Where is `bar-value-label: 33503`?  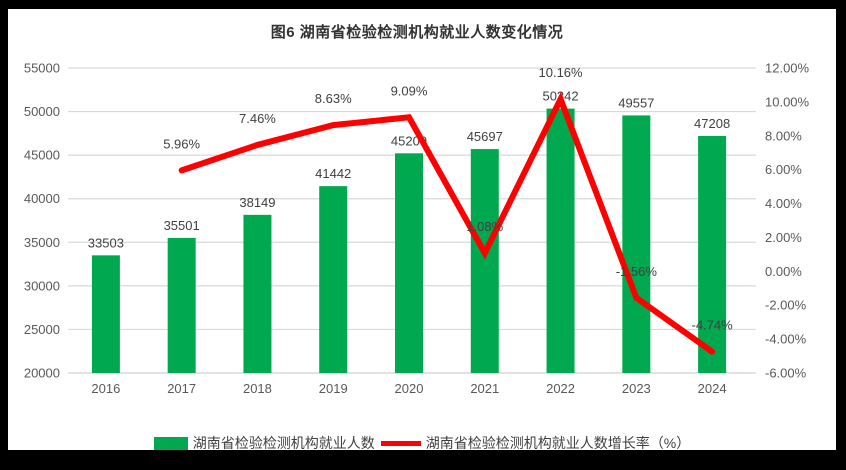
bar-value-label: 33503 is located at coordinates (106, 242).